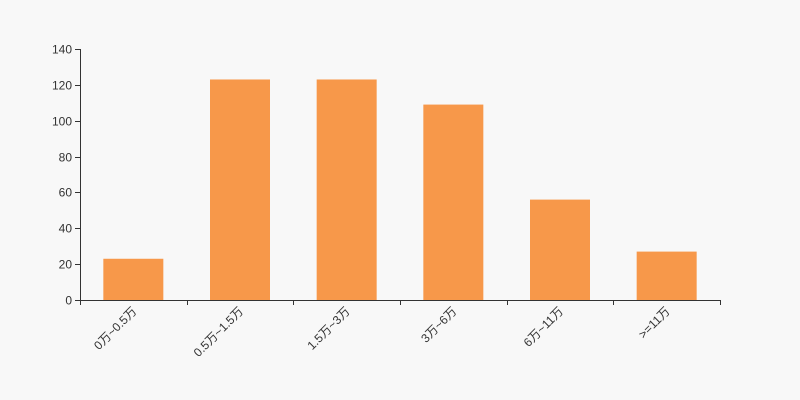 The width and height of the screenshot is (800, 400). Describe the element at coordinates (543, 326) in the screenshot. I see `x-tick-label: 6万~11万` at that location.